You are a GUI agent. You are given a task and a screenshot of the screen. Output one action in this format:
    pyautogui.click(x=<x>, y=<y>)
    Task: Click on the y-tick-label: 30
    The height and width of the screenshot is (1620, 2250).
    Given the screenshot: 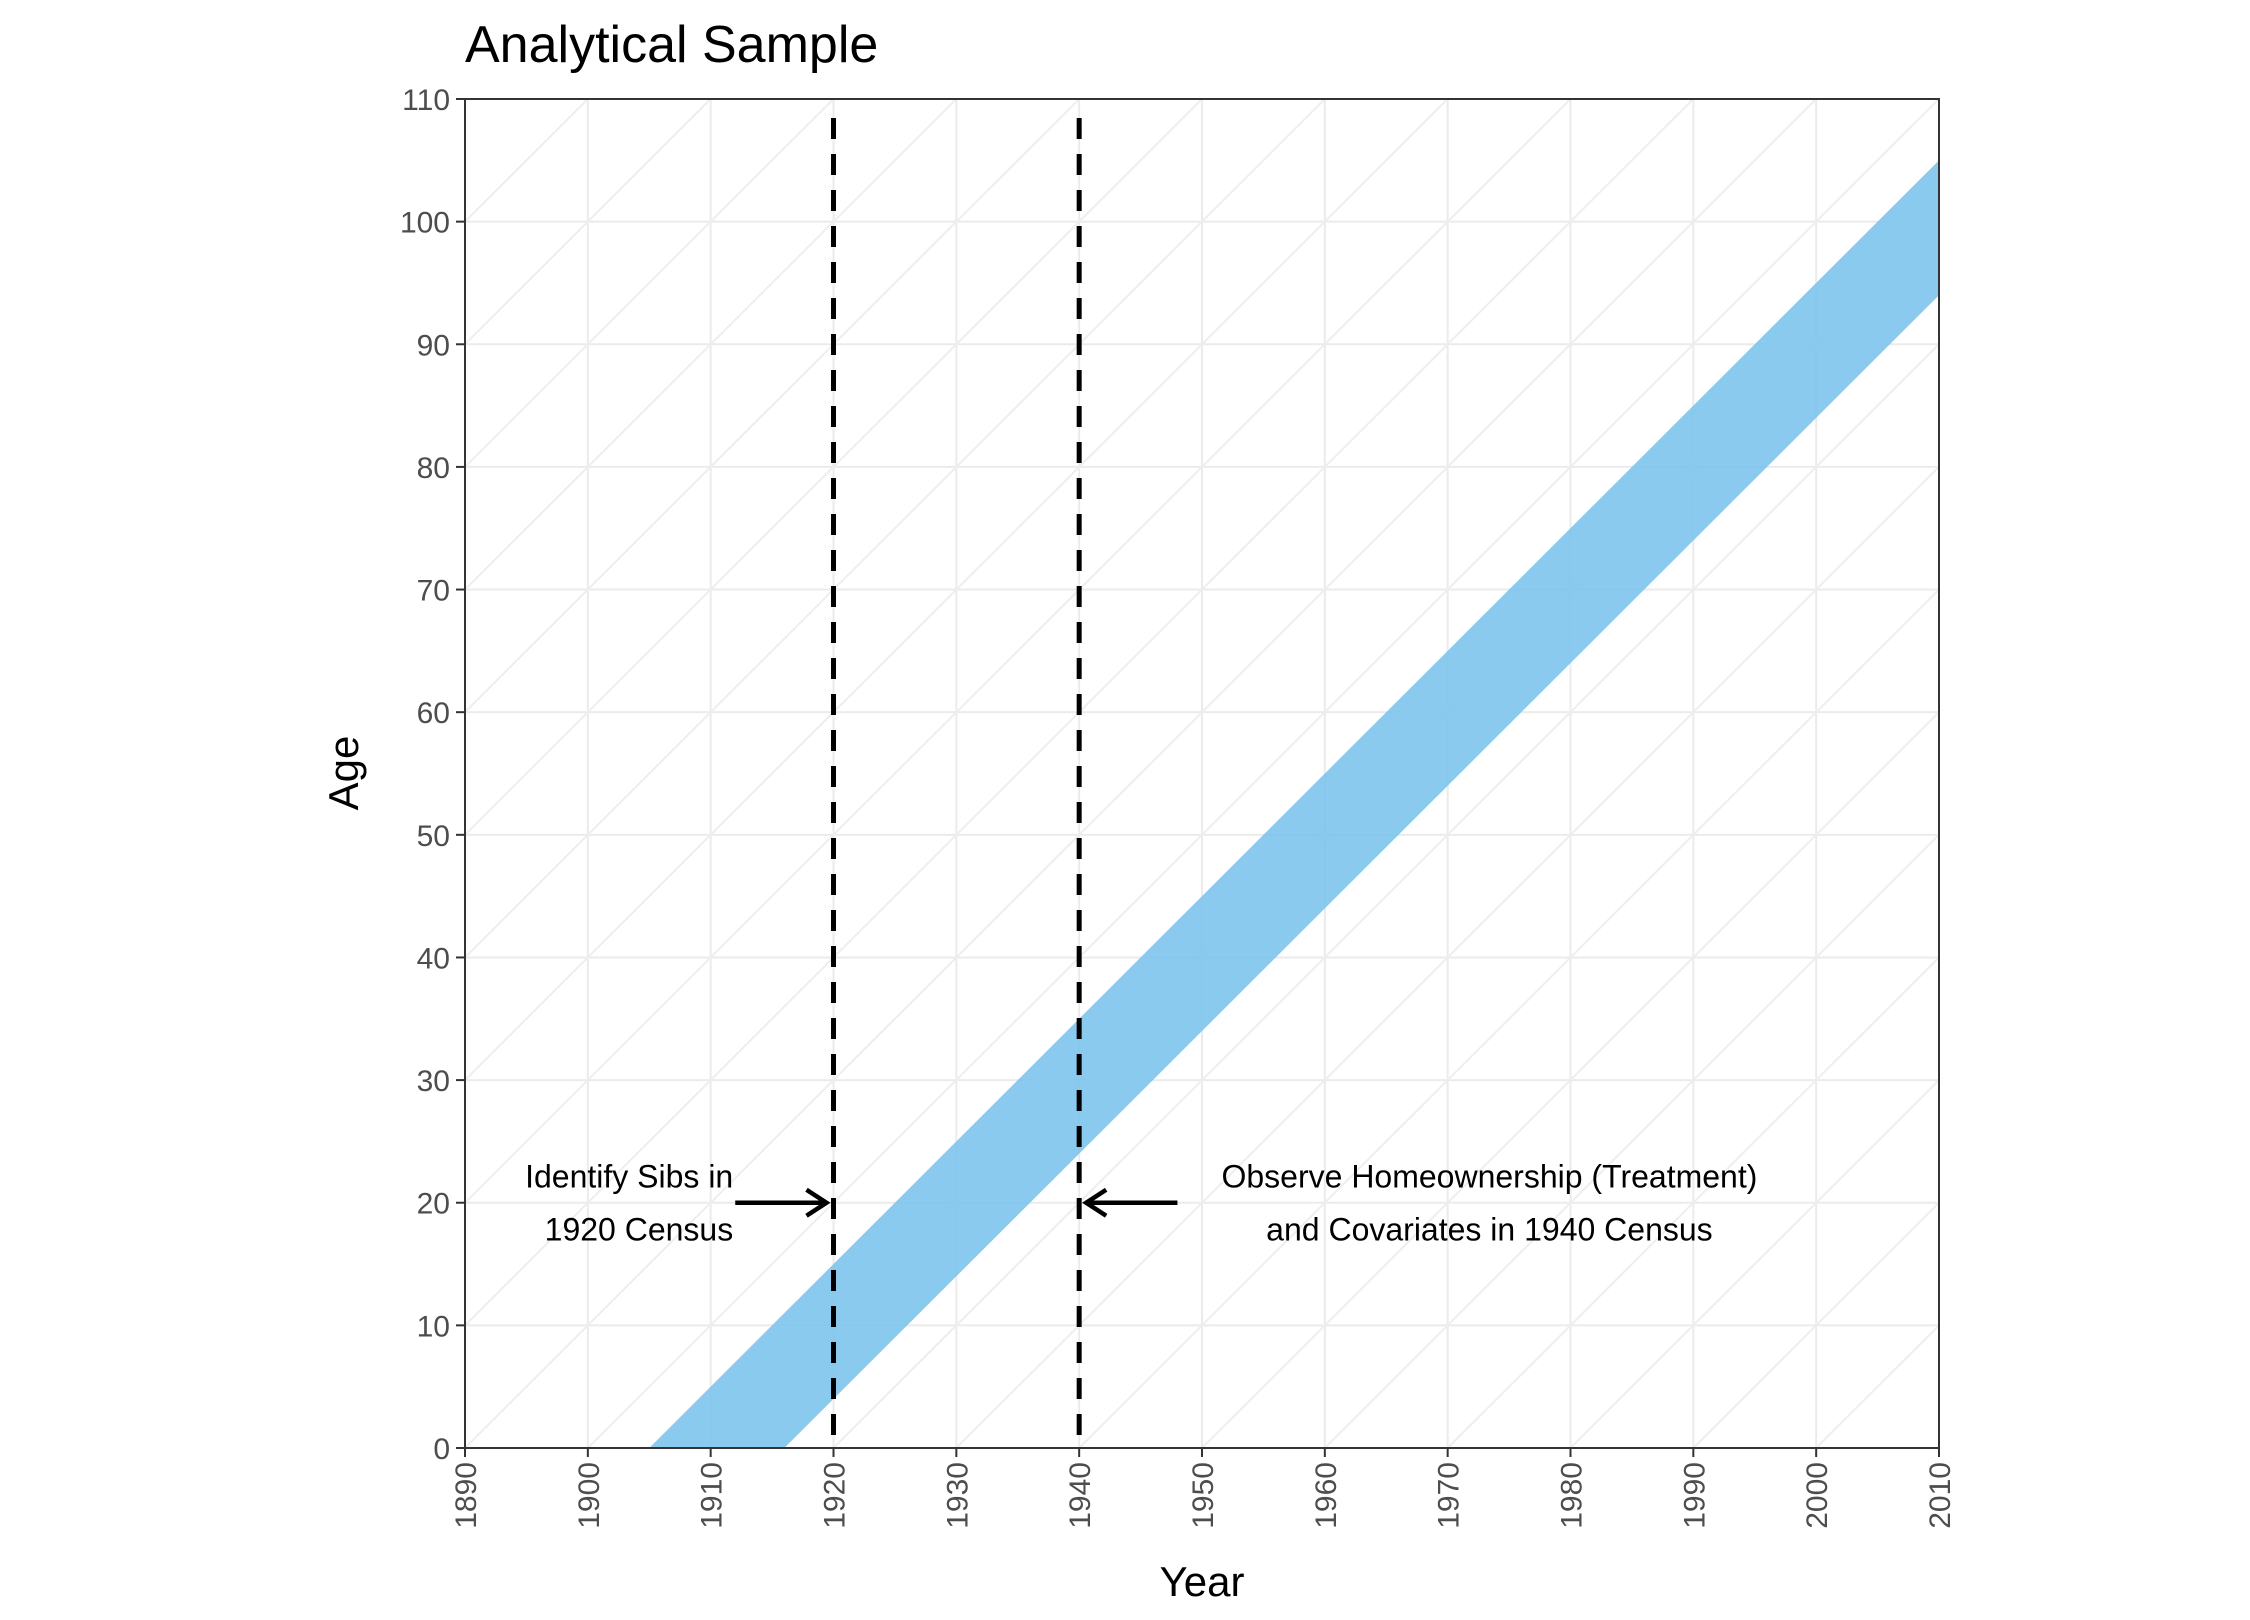 What is the action you would take?
    pyautogui.click(x=433, y=1081)
    